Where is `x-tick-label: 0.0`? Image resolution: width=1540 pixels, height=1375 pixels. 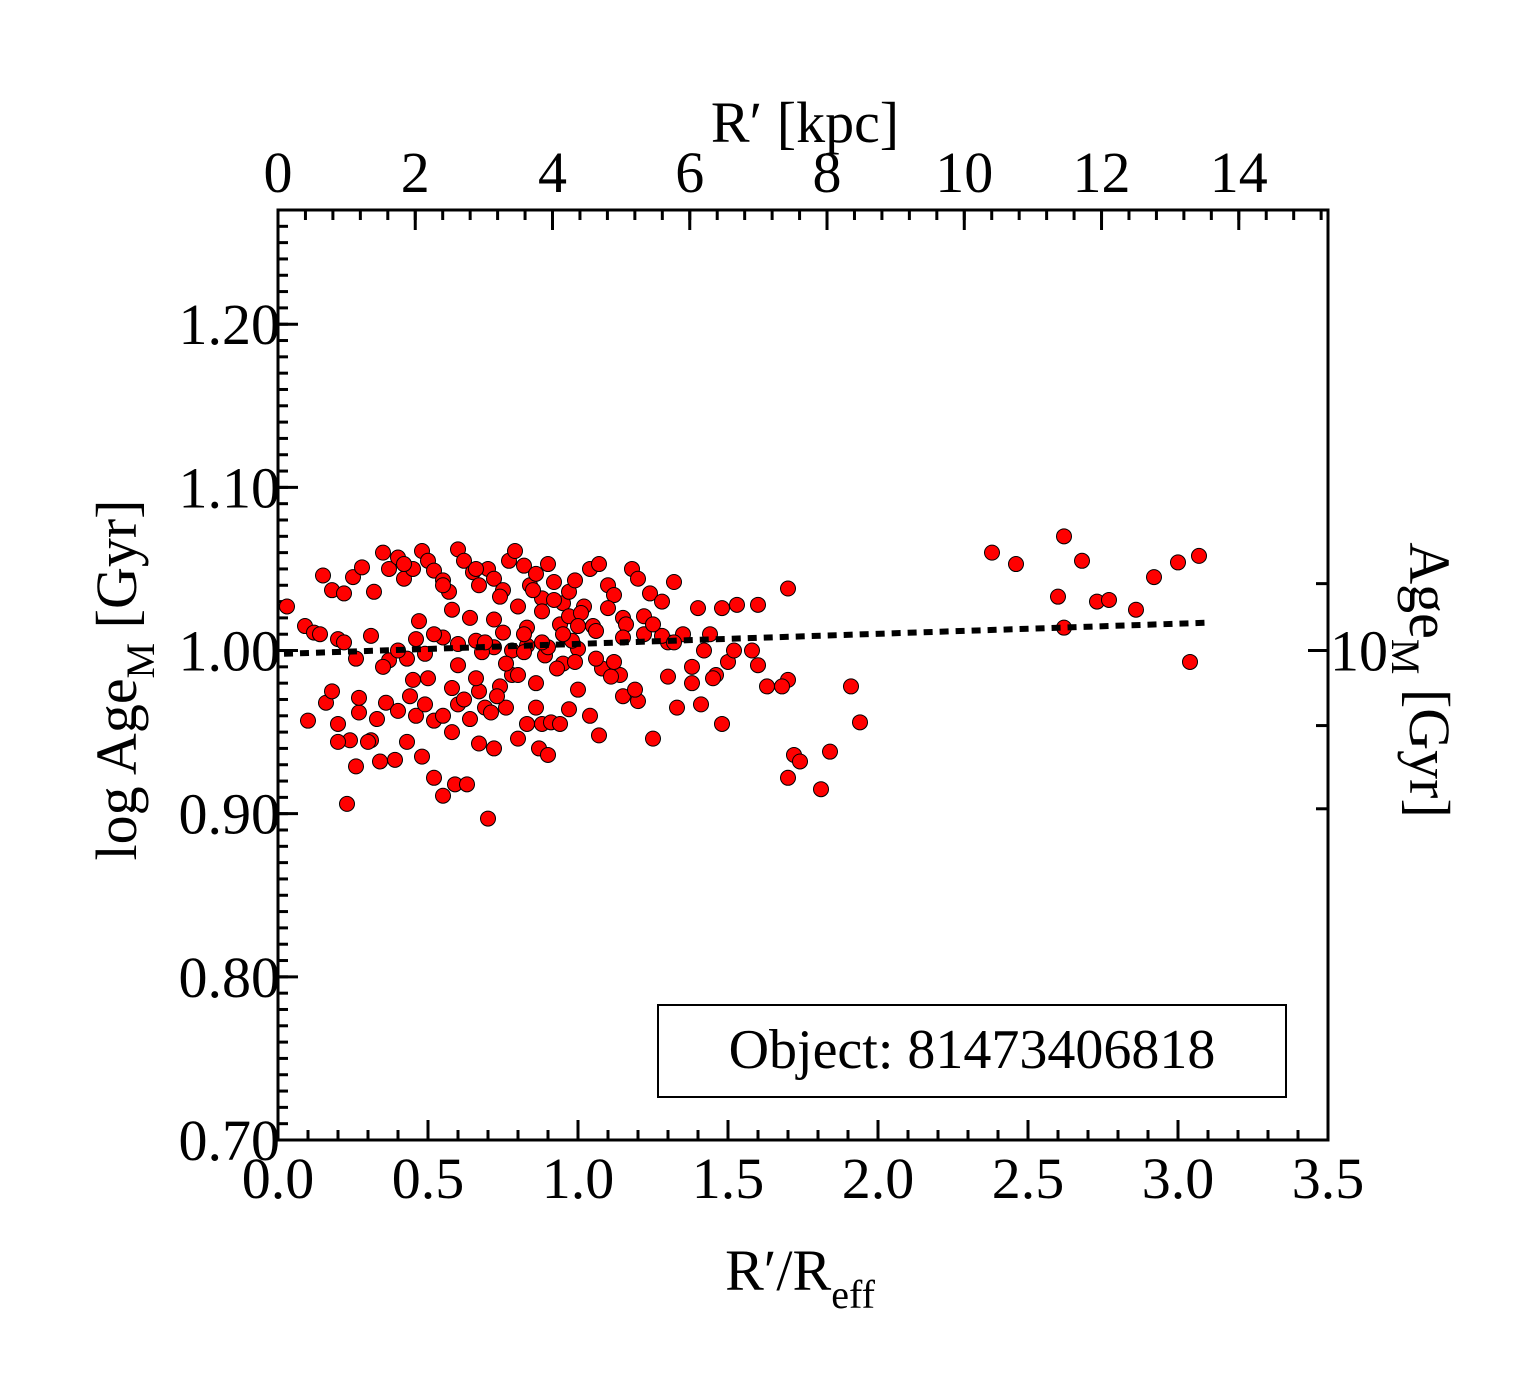 x-tick-label: 0.0 is located at coordinates (278, 1178).